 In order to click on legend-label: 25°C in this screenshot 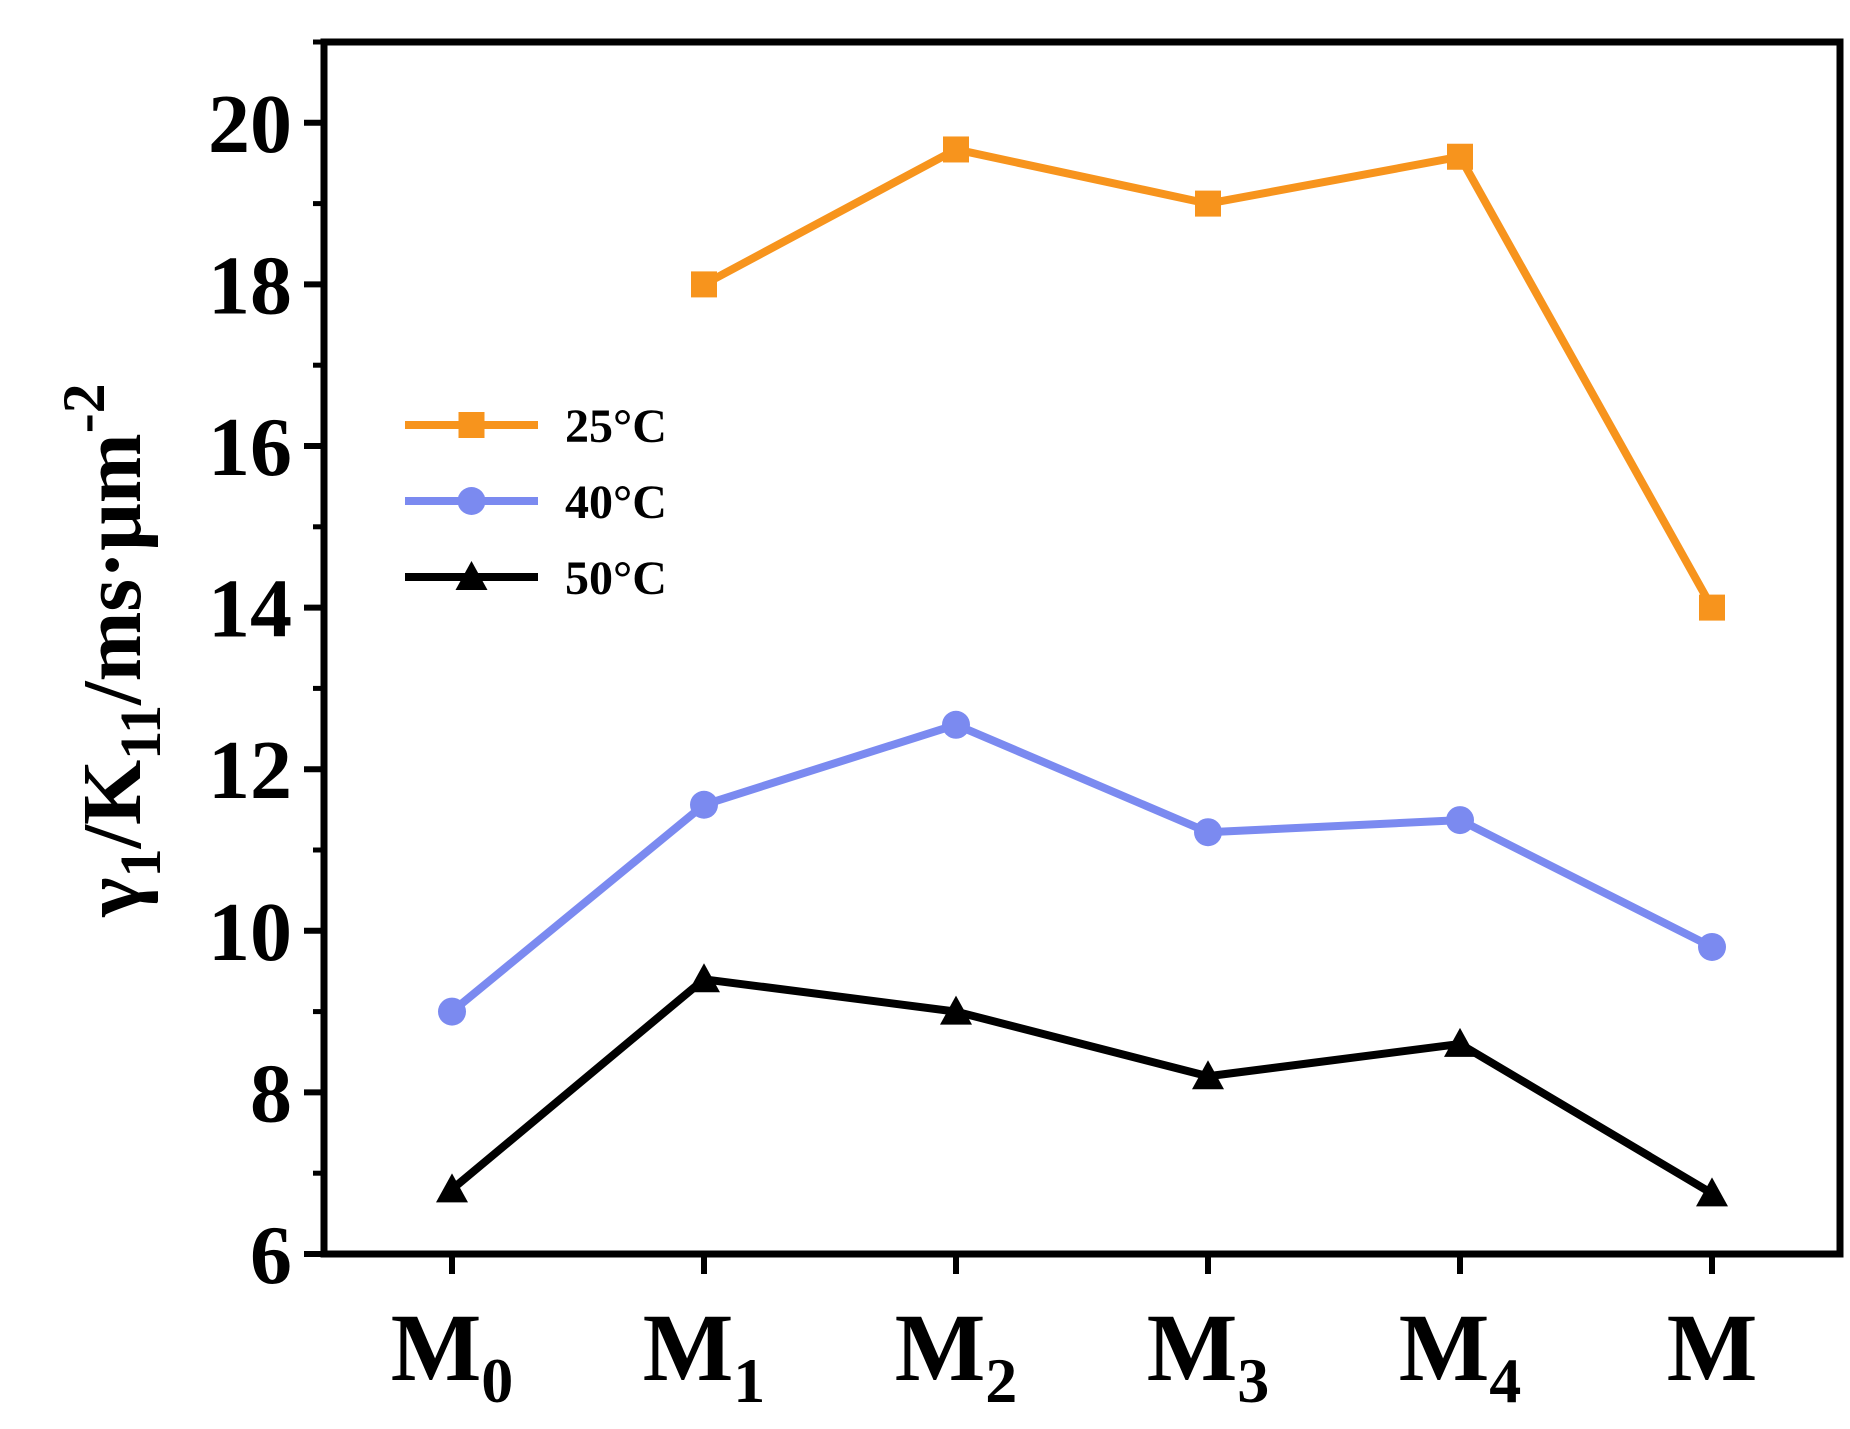, I will do `click(616, 426)`.